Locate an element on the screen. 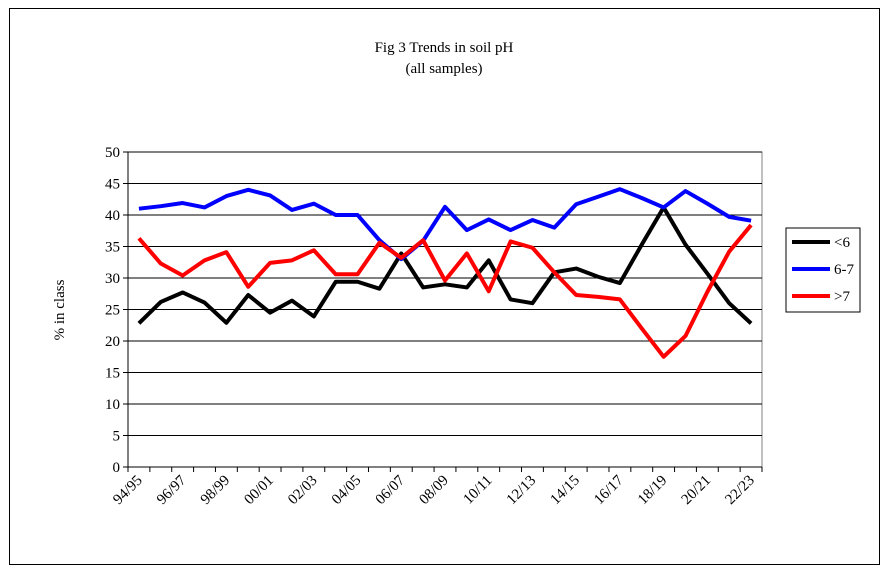 This screenshot has height=579, width=888. chart-title: Fig 3 Trends in soil pH is located at coordinates (444, 48).